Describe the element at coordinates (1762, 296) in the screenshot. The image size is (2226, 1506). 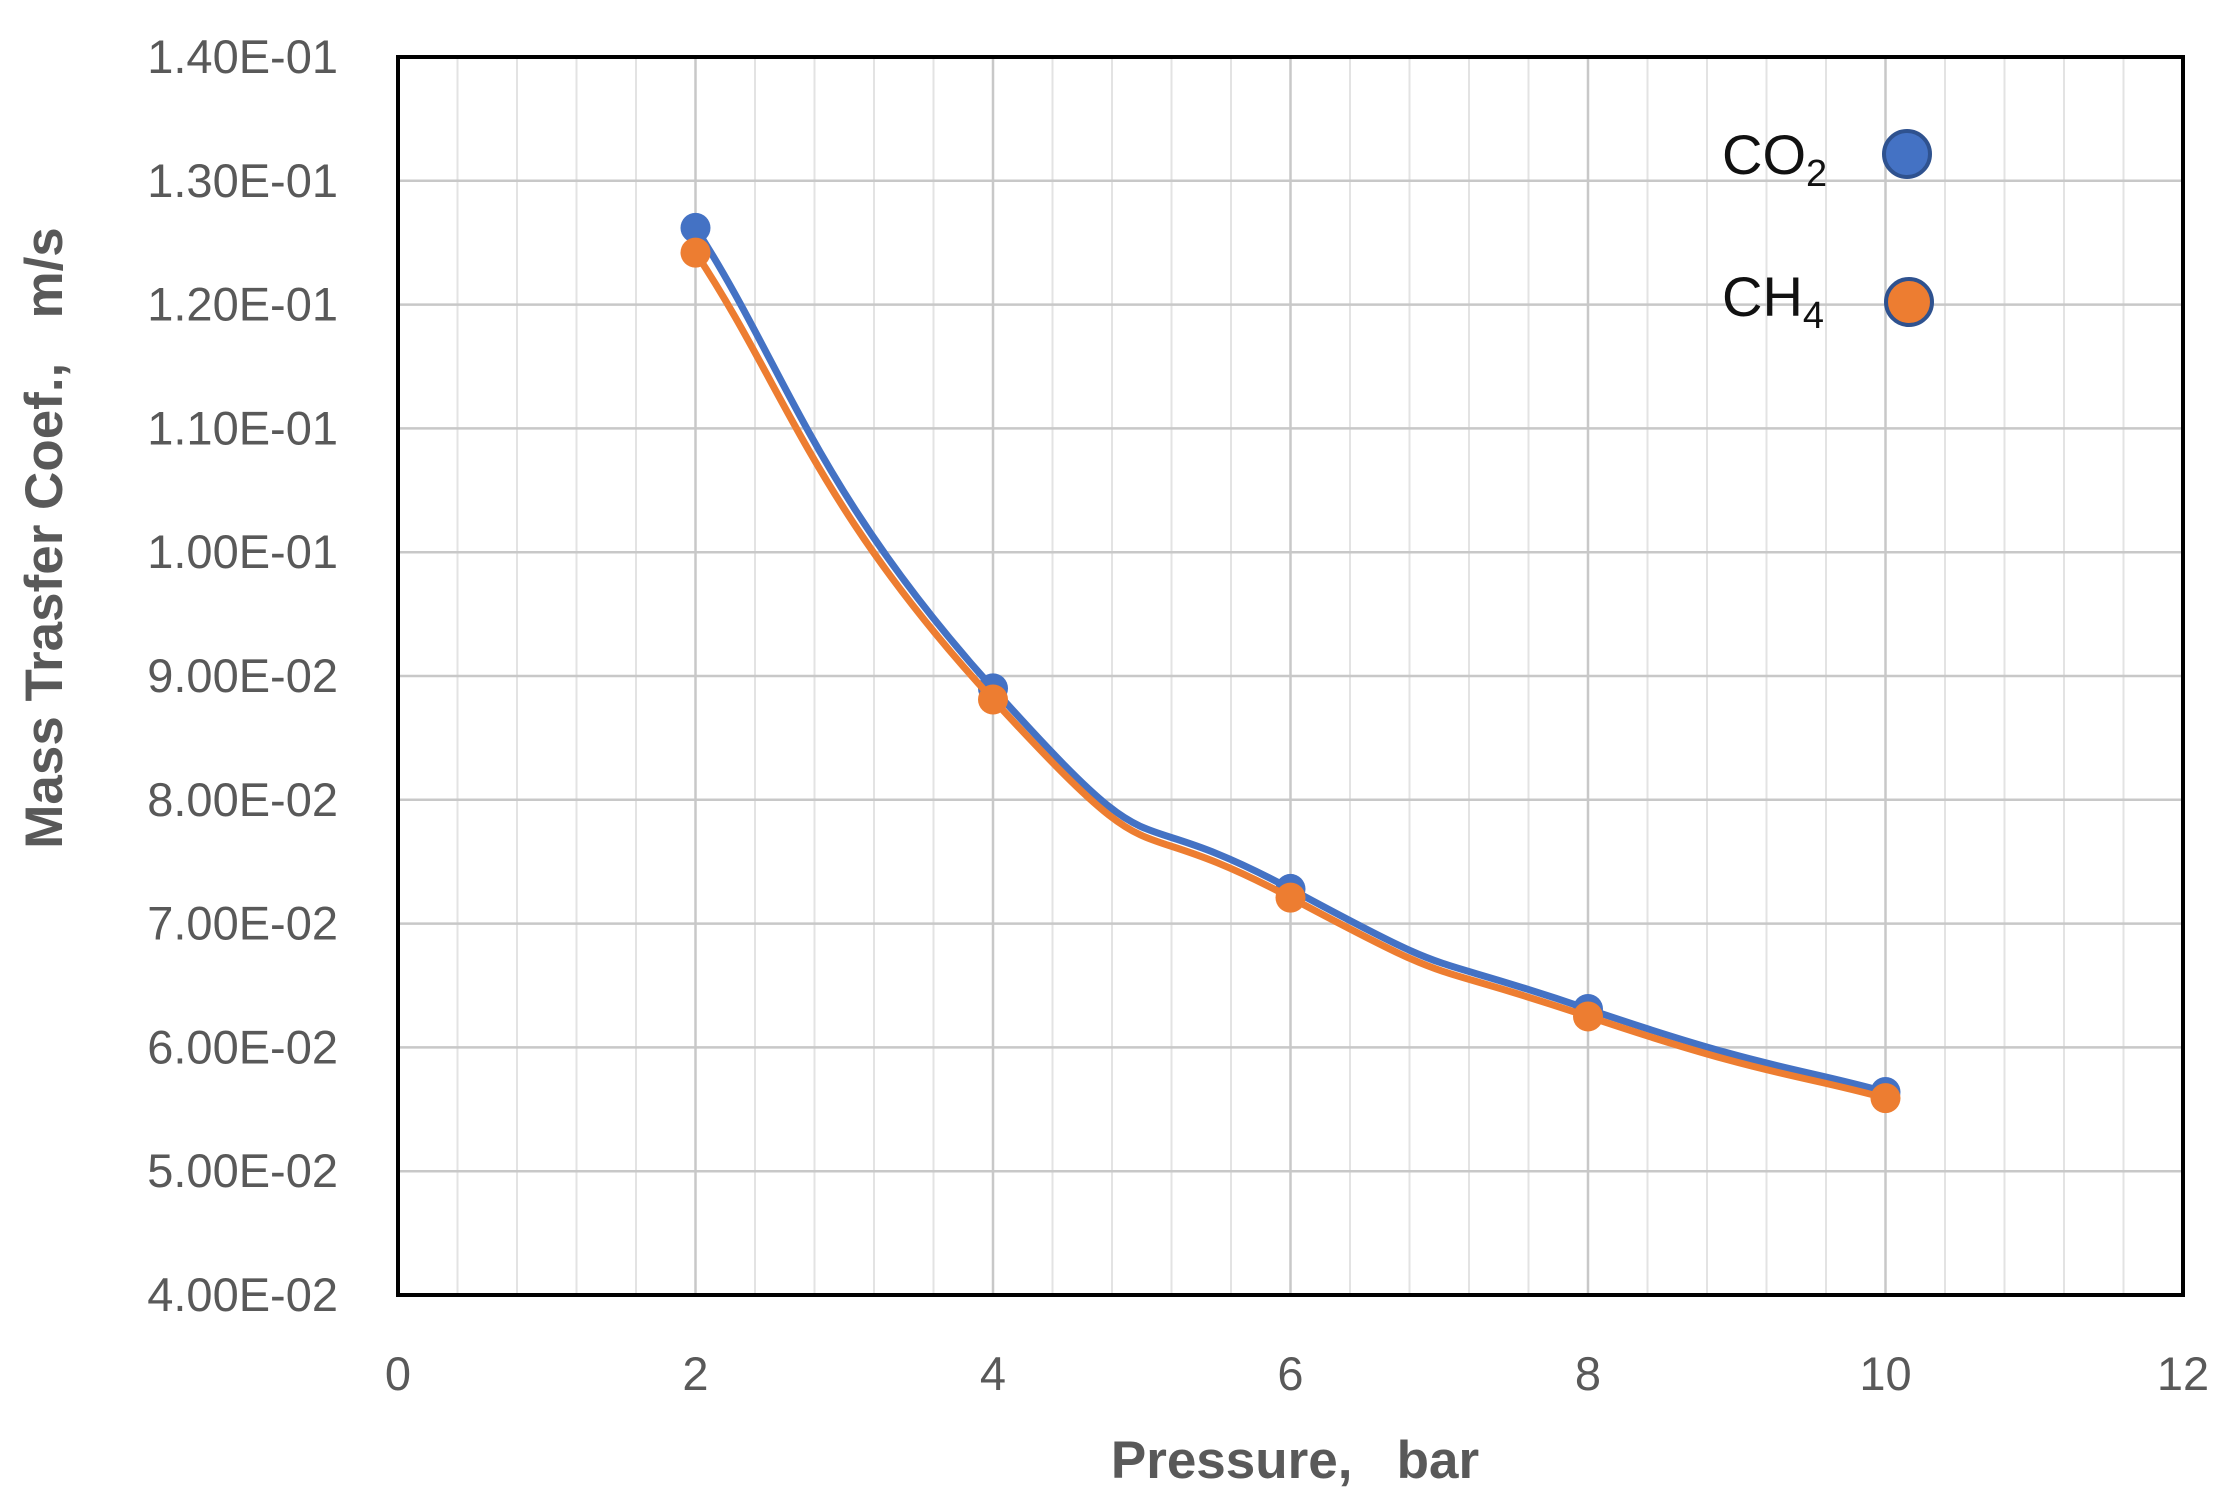
I see `legend-label-ch4-main: CH` at that location.